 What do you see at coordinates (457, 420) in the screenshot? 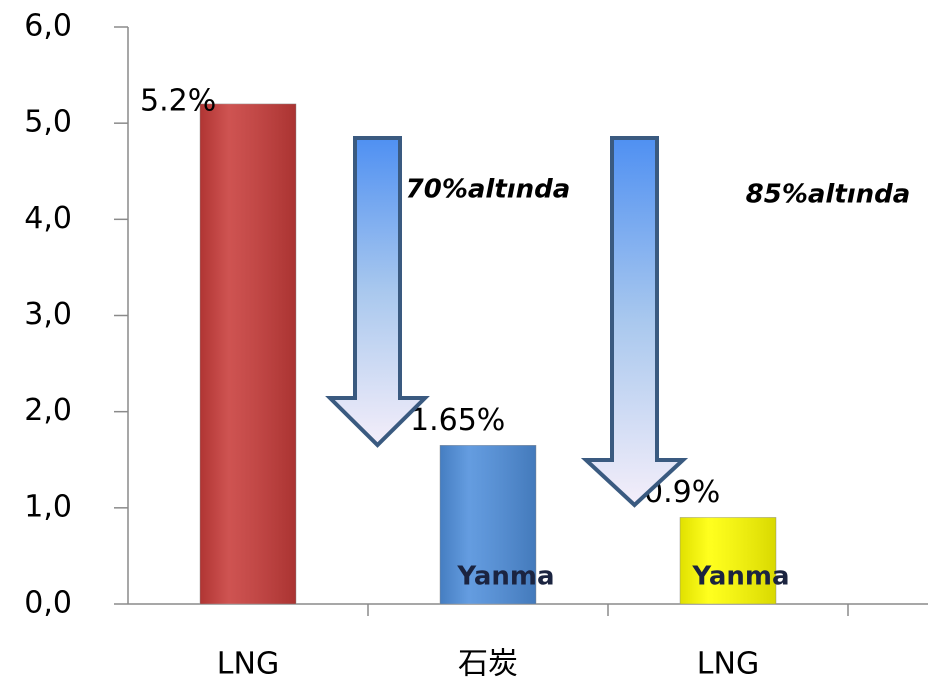
I see `value-label: 1.65%` at bounding box center [457, 420].